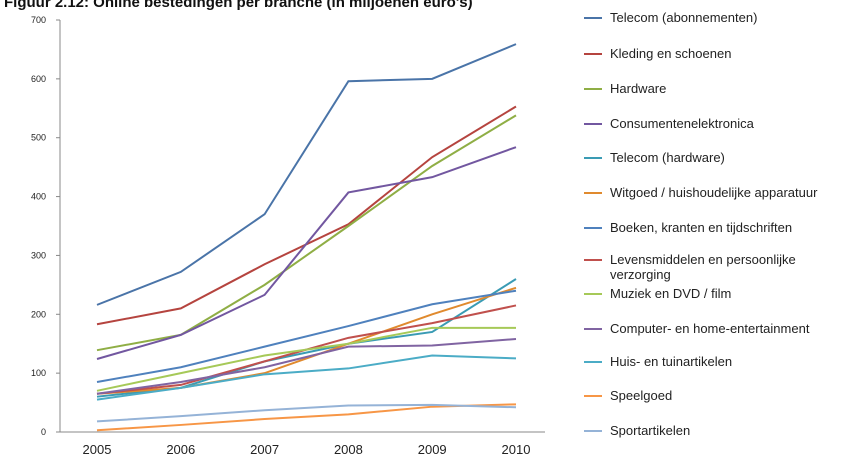 This screenshot has height=459, width=848. I want to click on x-tick-label: 2008, so click(348, 449).